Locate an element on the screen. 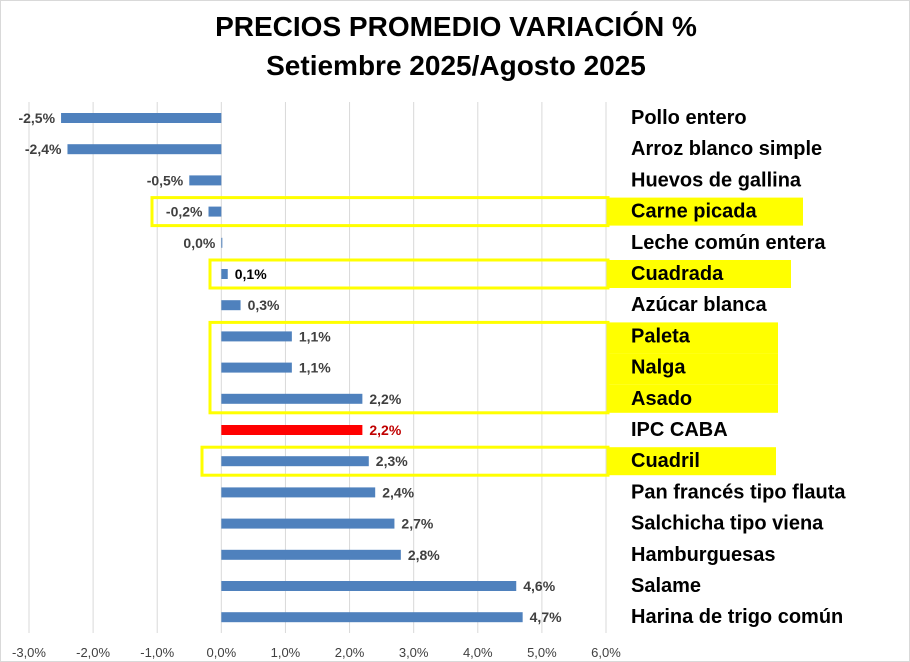 The image size is (910, 662). category-label: Huevos de gallina is located at coordinates (716, 180).